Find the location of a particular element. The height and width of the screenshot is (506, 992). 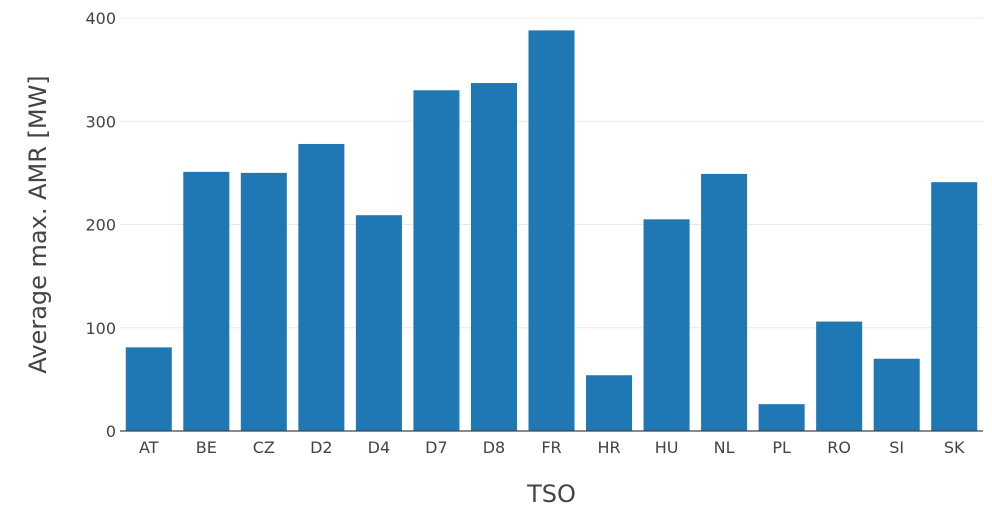

x-tick-label: HU is located at coordinates (667, 447).